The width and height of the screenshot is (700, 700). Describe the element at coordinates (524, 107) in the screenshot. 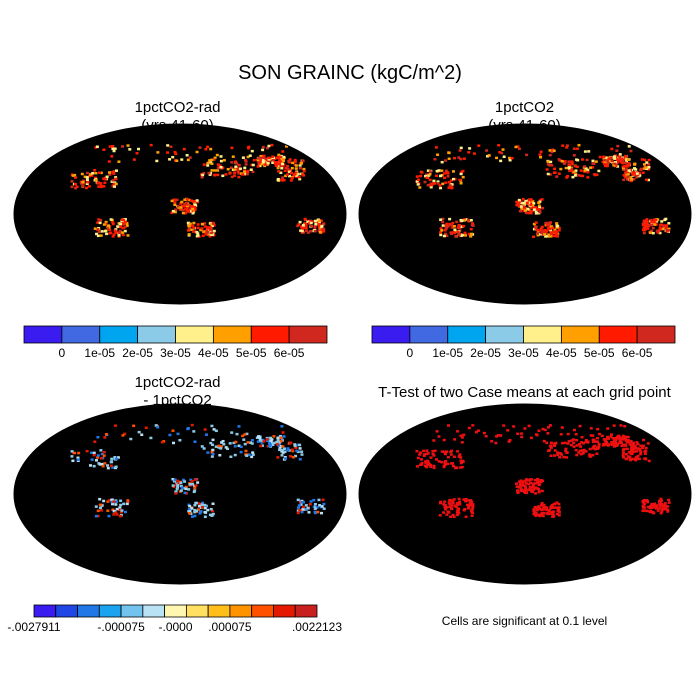

I see `panel-title-line1: 1pctCO2` at that location.